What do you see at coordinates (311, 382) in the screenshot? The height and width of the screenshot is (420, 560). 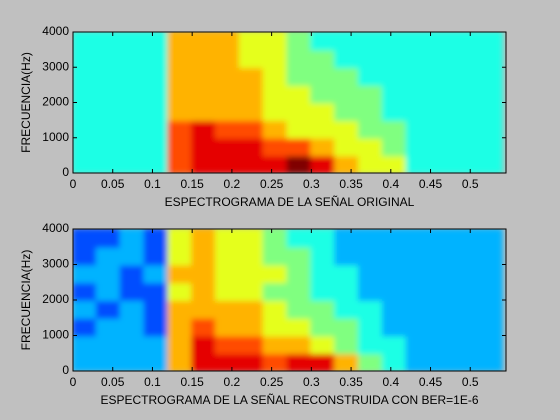 I see `x-tick-label: 0.3` at bounding box center [311, 382].